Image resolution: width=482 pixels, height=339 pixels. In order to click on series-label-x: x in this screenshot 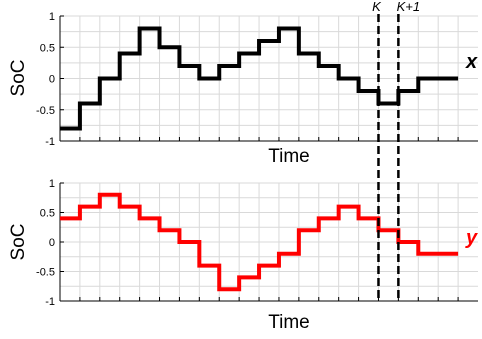, I will do `click(471, 62)`.